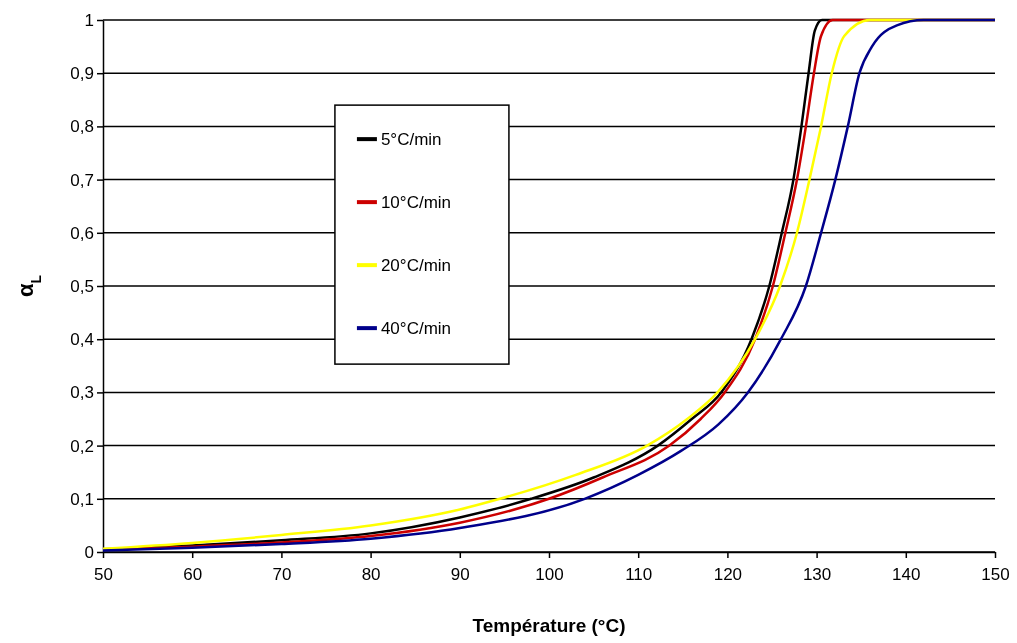  Describe the element at coordinates (193, 574) in the screenshot. I see `x-tick-label: 60` at that location.